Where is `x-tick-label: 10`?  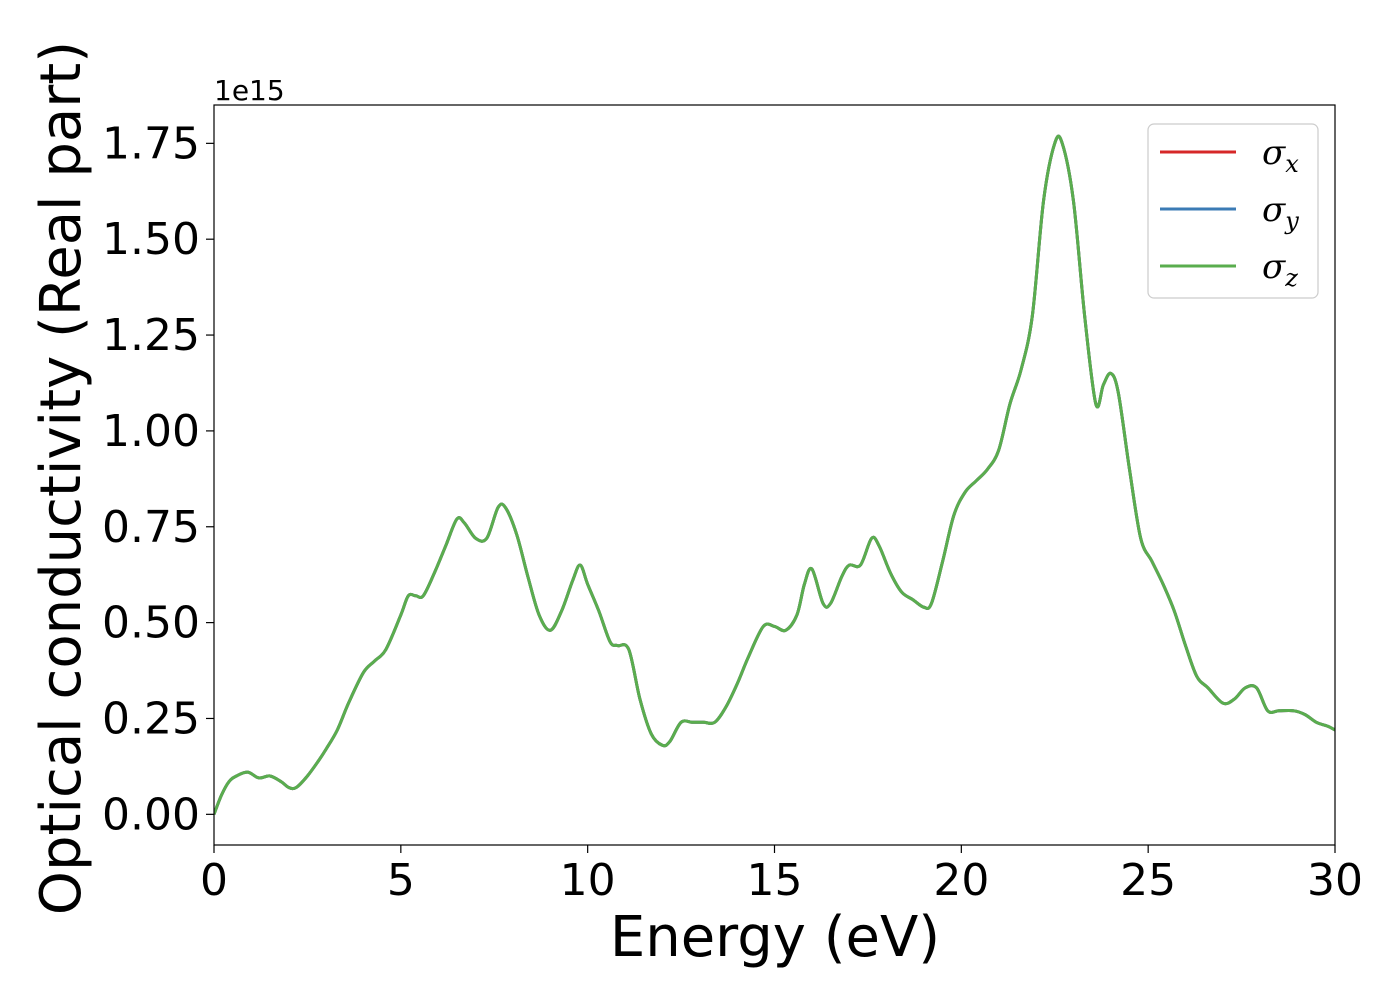 x-tick-label: 10 is located at coordinates (588, 880).